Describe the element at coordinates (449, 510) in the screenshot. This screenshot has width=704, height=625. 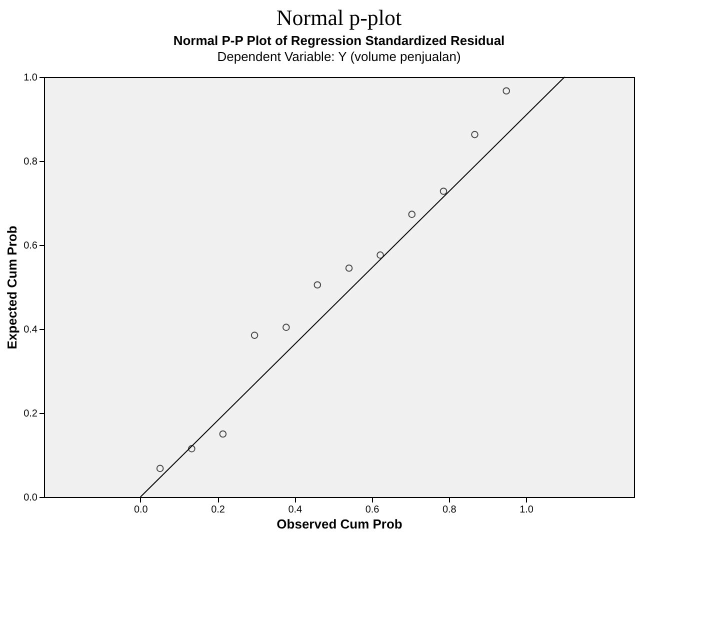
I see `x-tick-label: 0.8` at that location.